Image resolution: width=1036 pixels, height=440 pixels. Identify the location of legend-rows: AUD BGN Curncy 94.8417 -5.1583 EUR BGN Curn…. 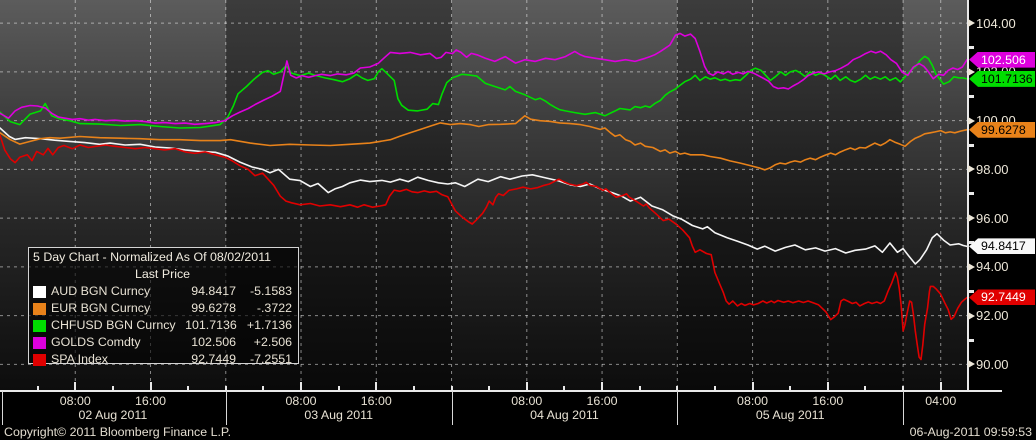
(162, 325).